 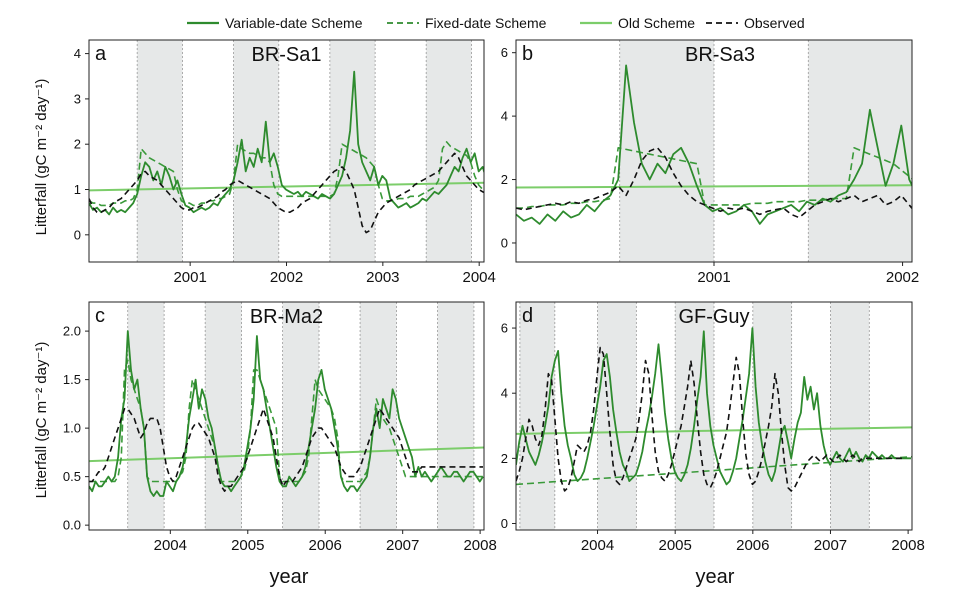 What do you see at coordinates (527, 54) in the screenshot?
I see `panel-letter: b` at bounding box center [527, 54].